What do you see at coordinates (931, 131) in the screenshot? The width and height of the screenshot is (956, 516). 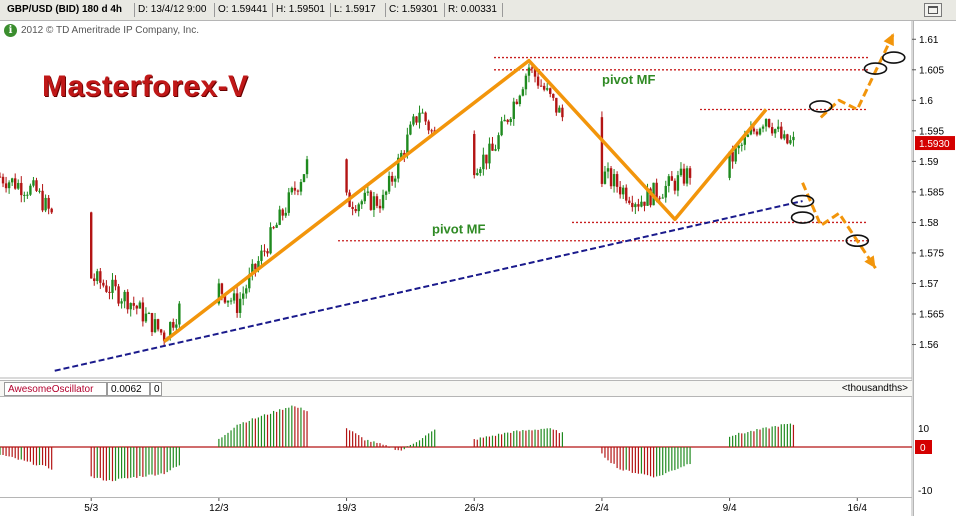 I see `price-tick-label: 1.595` at bounding box center [931, 131].